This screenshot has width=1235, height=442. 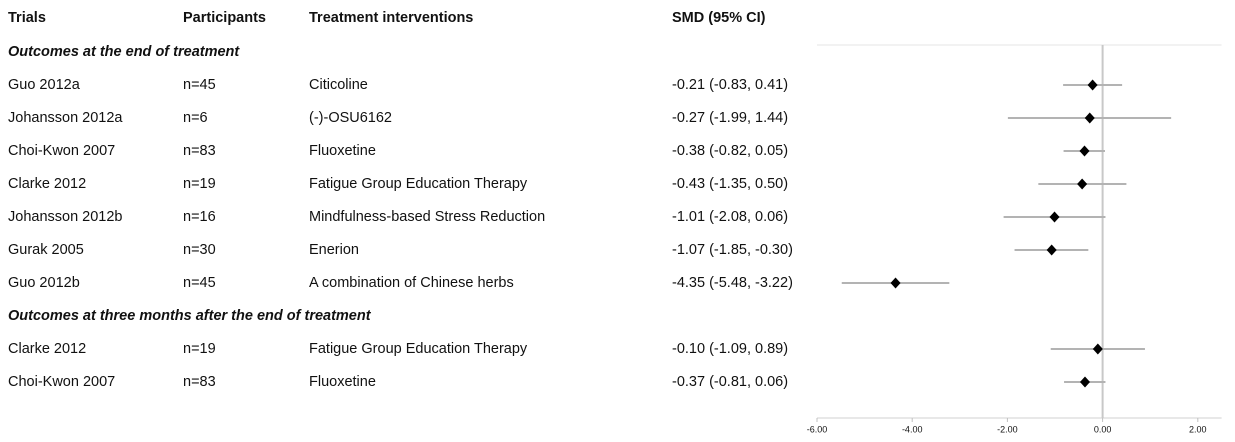 What do you see at coordinates (46, 250) in the screenshot?
I see `trial-name: Gurak 2005` at bounding box center [46, 250].